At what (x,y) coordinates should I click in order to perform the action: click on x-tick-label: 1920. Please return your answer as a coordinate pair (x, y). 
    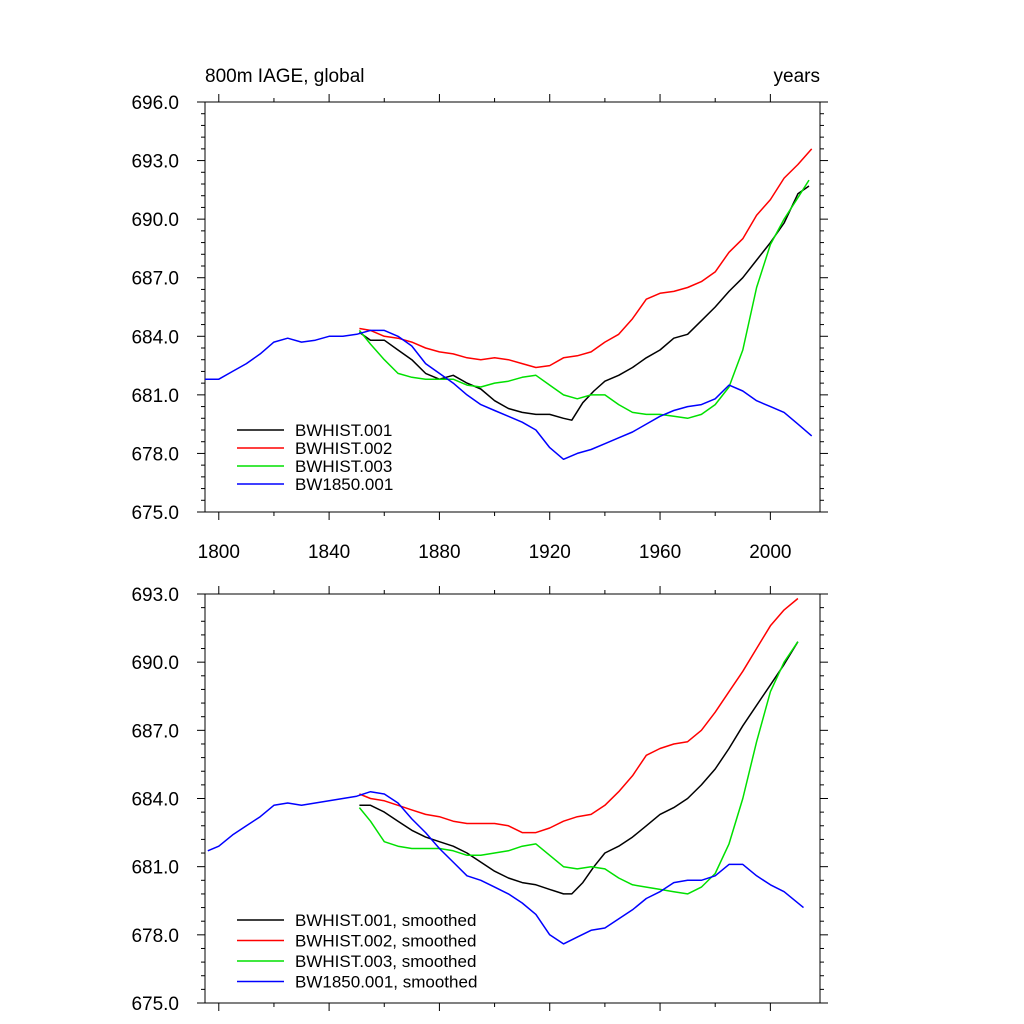
    Looking at the image, I should click on (550, 552).